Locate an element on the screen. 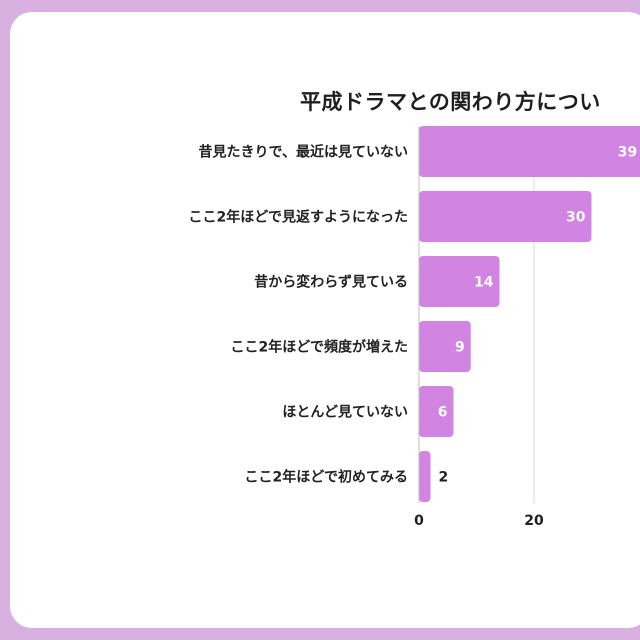  chart-title: 平成ドラマとの関わり方につい is located at coordinates (450, 102).